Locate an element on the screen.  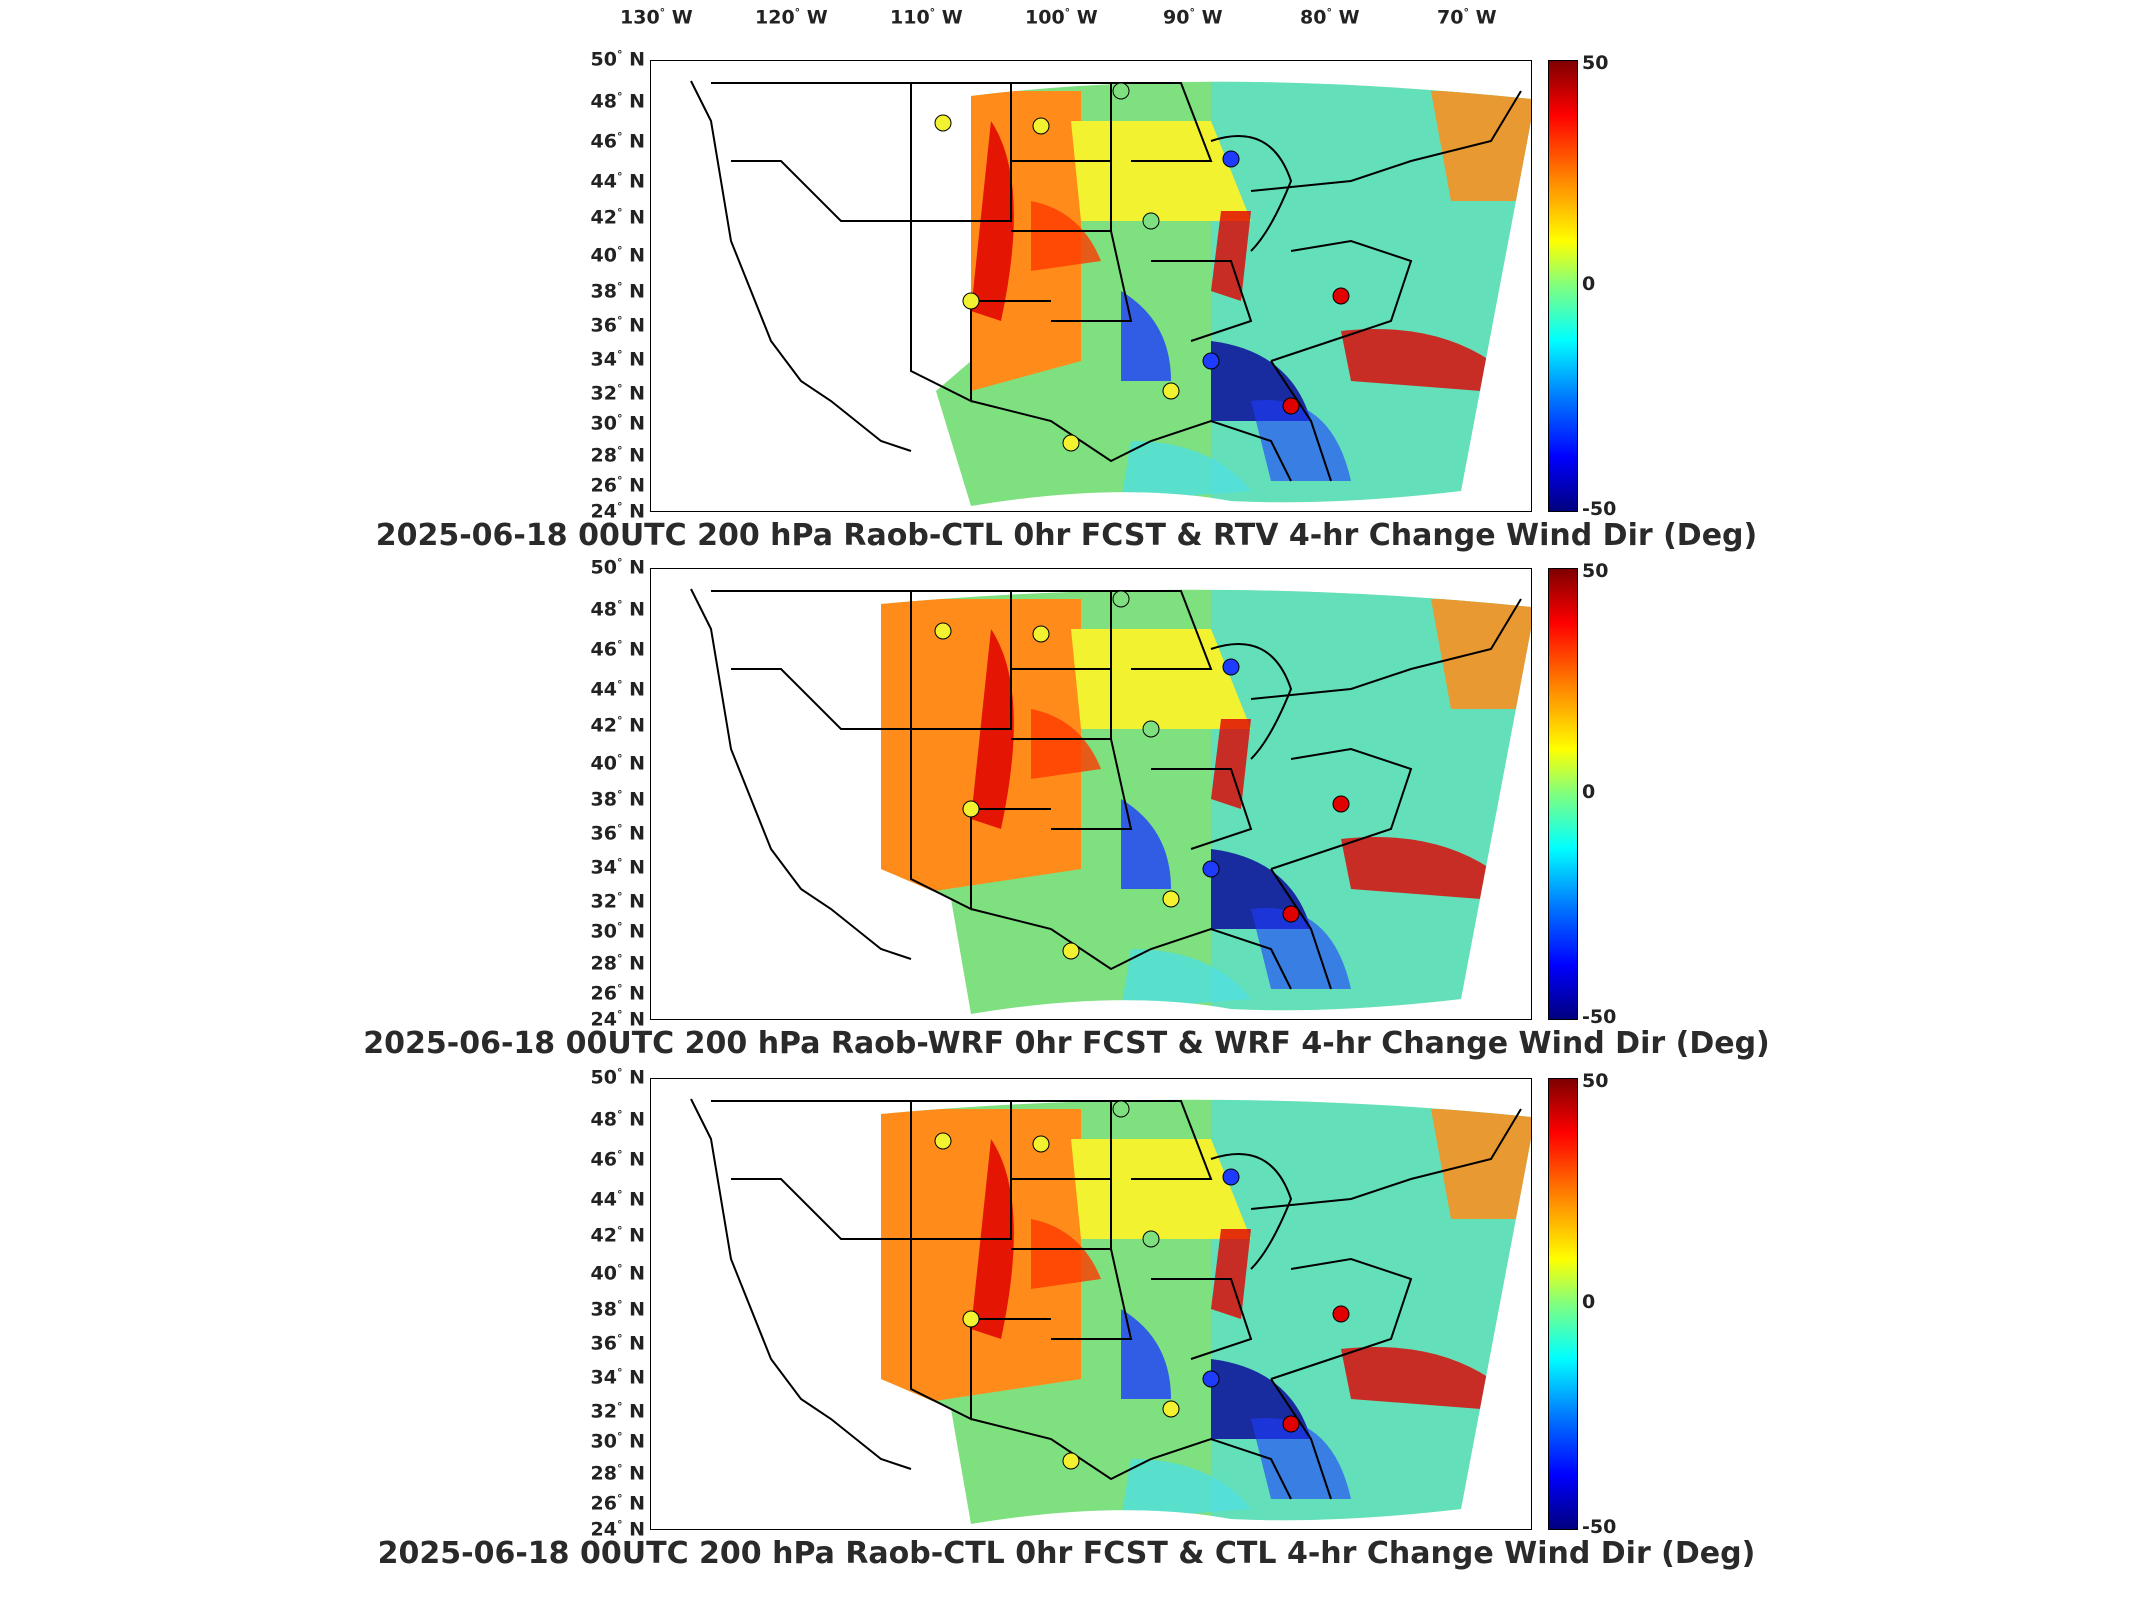
lon-tick: 70° W is located at coordinates (1467, 17).